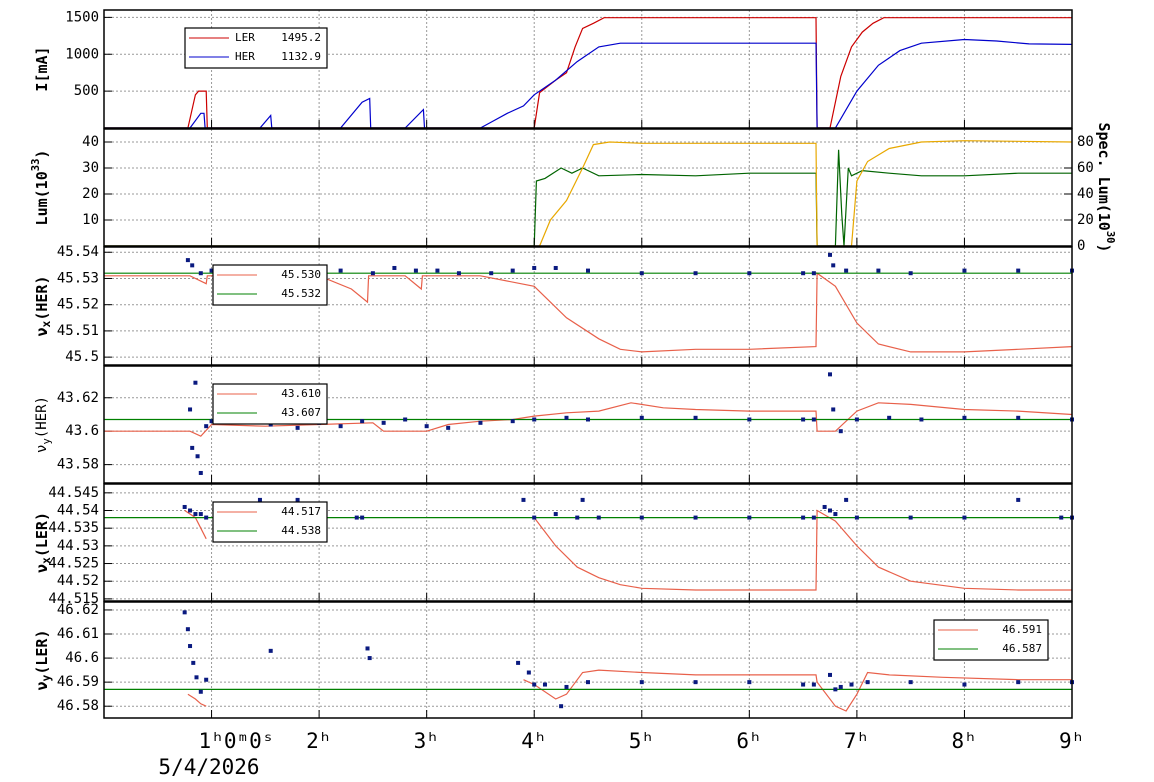 The image size is (1154, 782). I want to click on y2-tick-label: 40, so click(1085, 194).